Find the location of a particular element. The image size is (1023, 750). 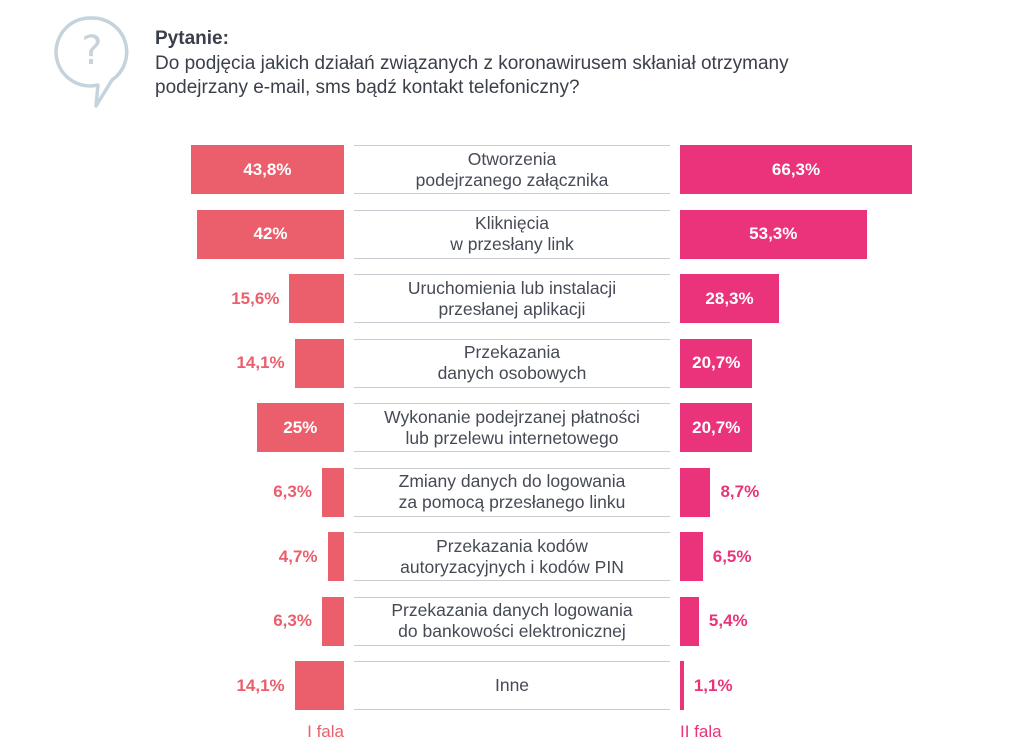

speech-bubble is located at coordinates (91, 62).